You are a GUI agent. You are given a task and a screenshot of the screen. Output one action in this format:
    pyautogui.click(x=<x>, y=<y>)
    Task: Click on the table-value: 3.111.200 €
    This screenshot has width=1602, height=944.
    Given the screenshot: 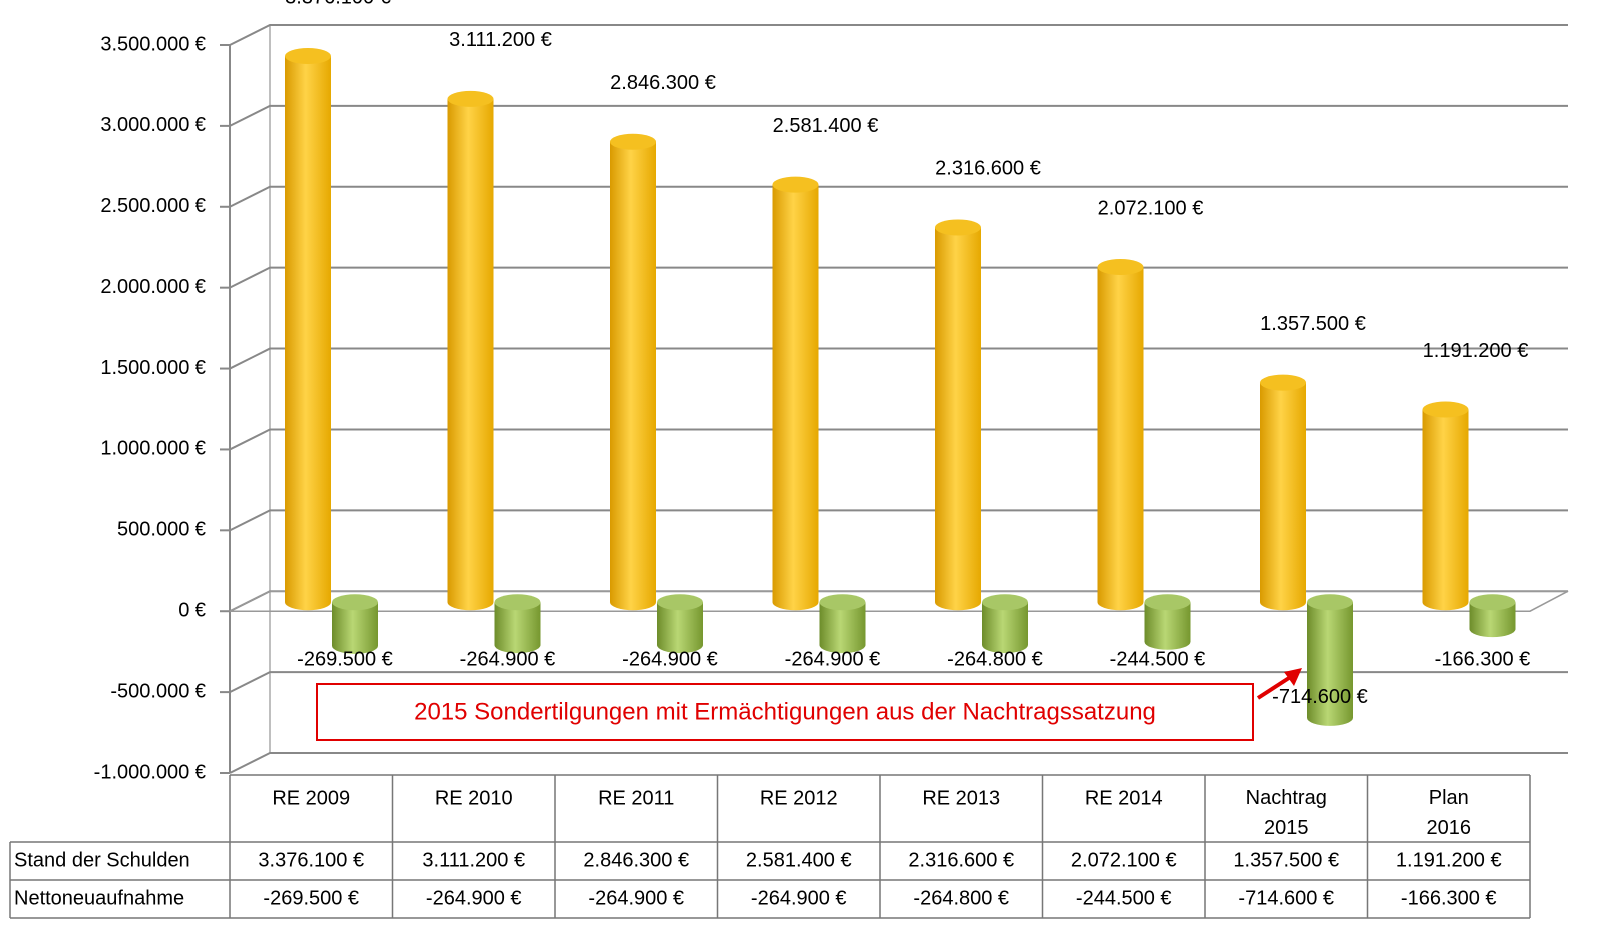 What is the action you would take?
    pyautogui.click(x=473, y=860)
    